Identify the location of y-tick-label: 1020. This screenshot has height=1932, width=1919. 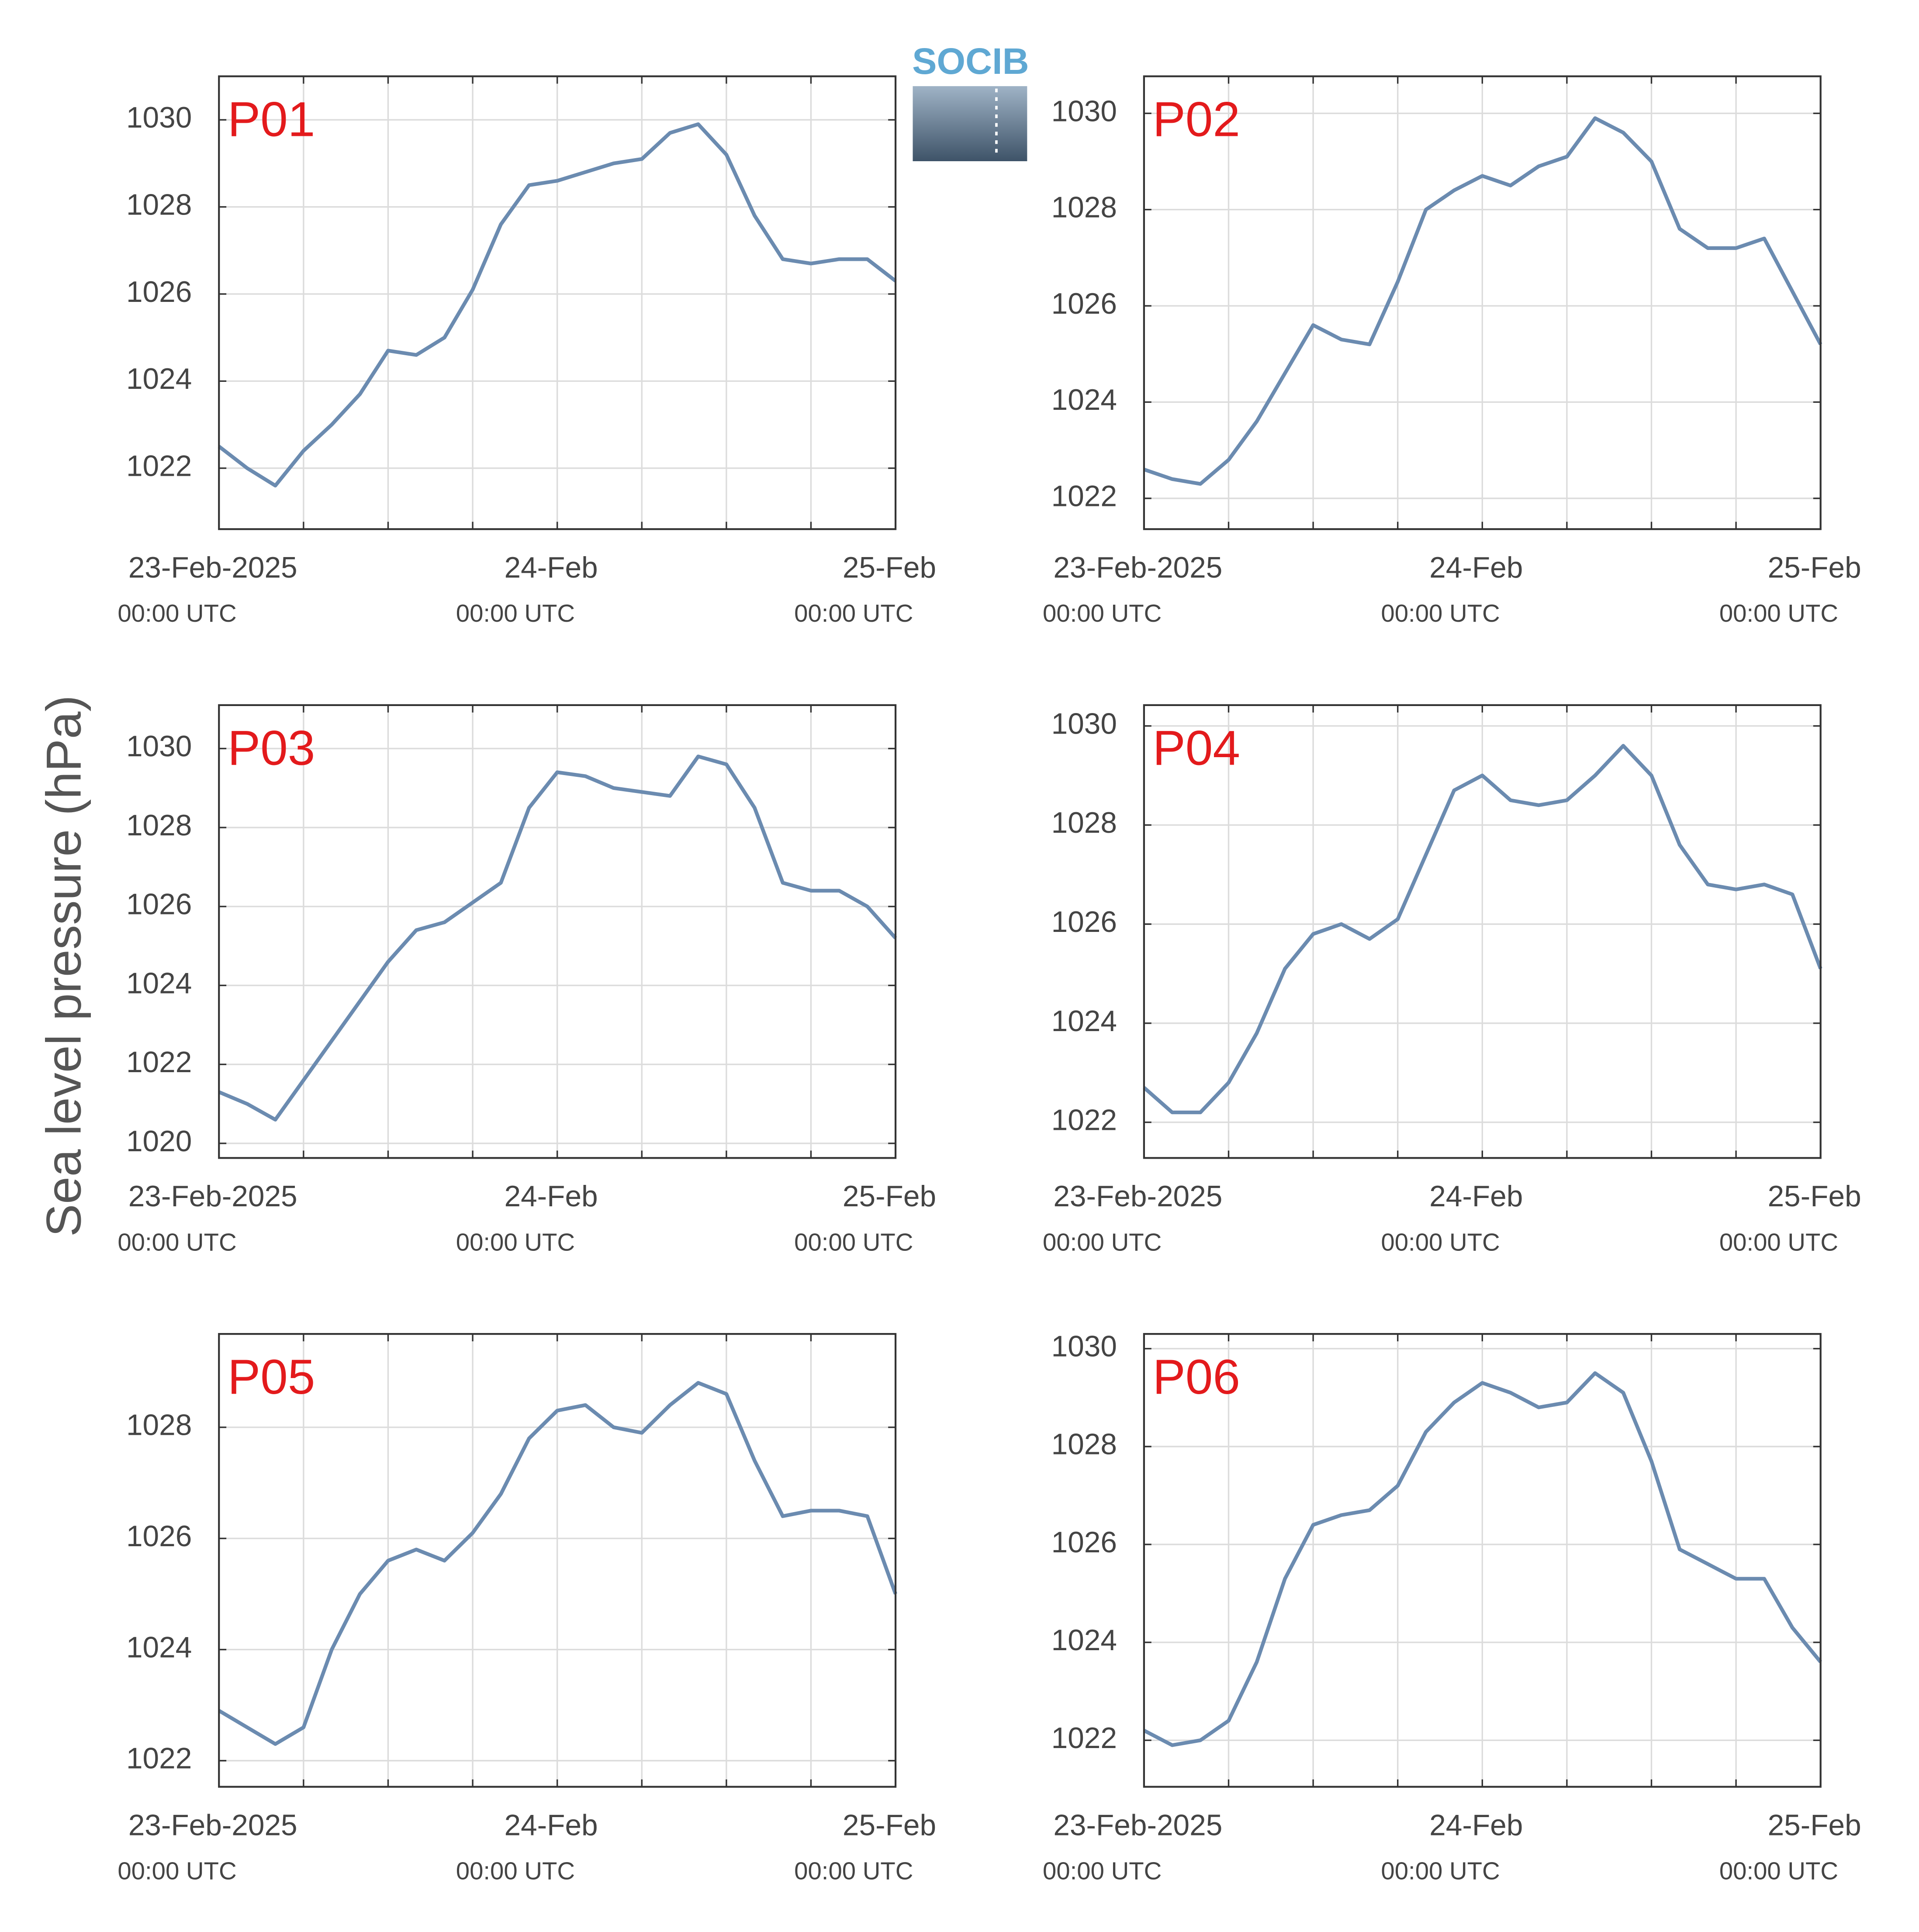
(159, 1141).